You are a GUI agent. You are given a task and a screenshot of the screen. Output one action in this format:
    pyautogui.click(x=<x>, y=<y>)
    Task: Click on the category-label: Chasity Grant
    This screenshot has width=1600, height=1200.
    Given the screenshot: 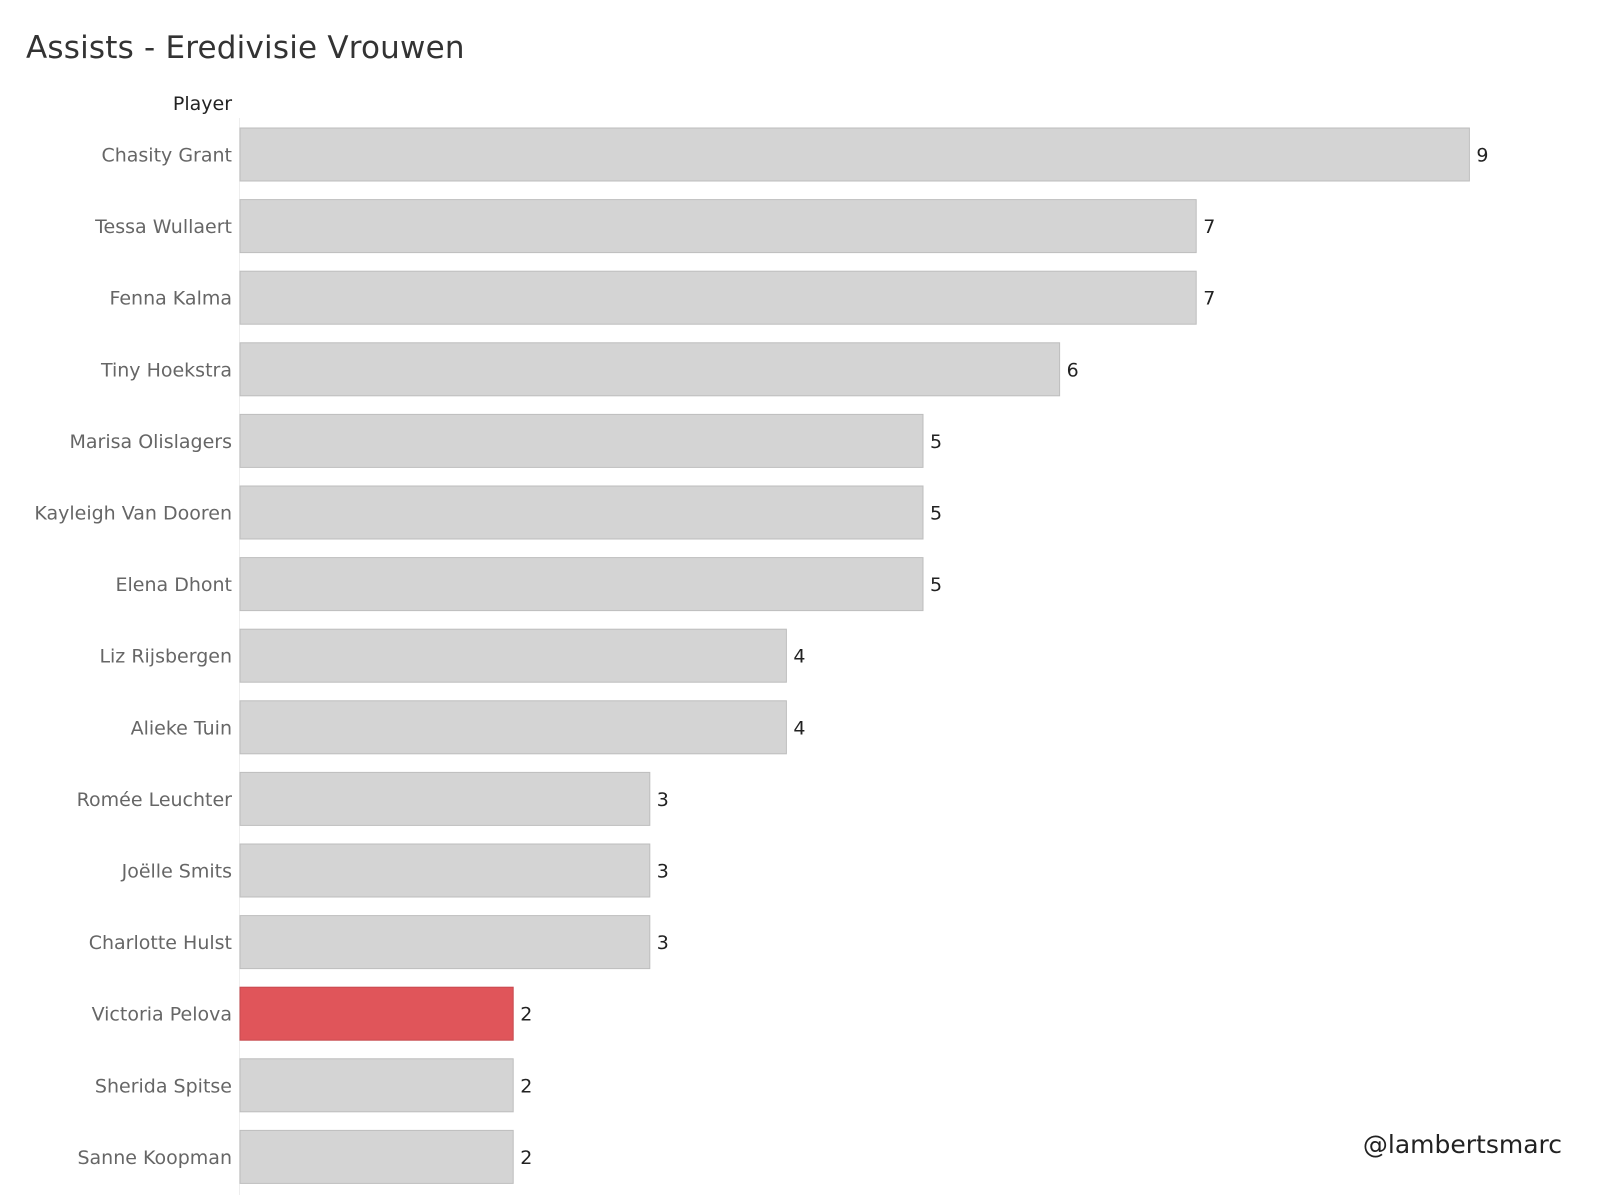 What is the action you would take?
    pyautogui.click(x=166, y=156)
    